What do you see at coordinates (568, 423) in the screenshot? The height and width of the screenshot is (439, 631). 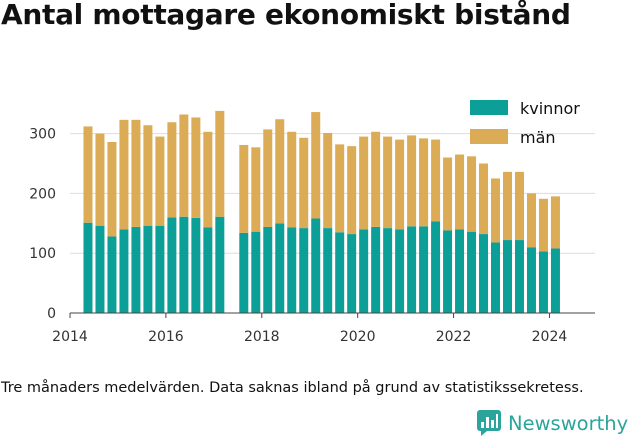 I see `brand-name: Newsworthy` at bounding box center [568, 423].